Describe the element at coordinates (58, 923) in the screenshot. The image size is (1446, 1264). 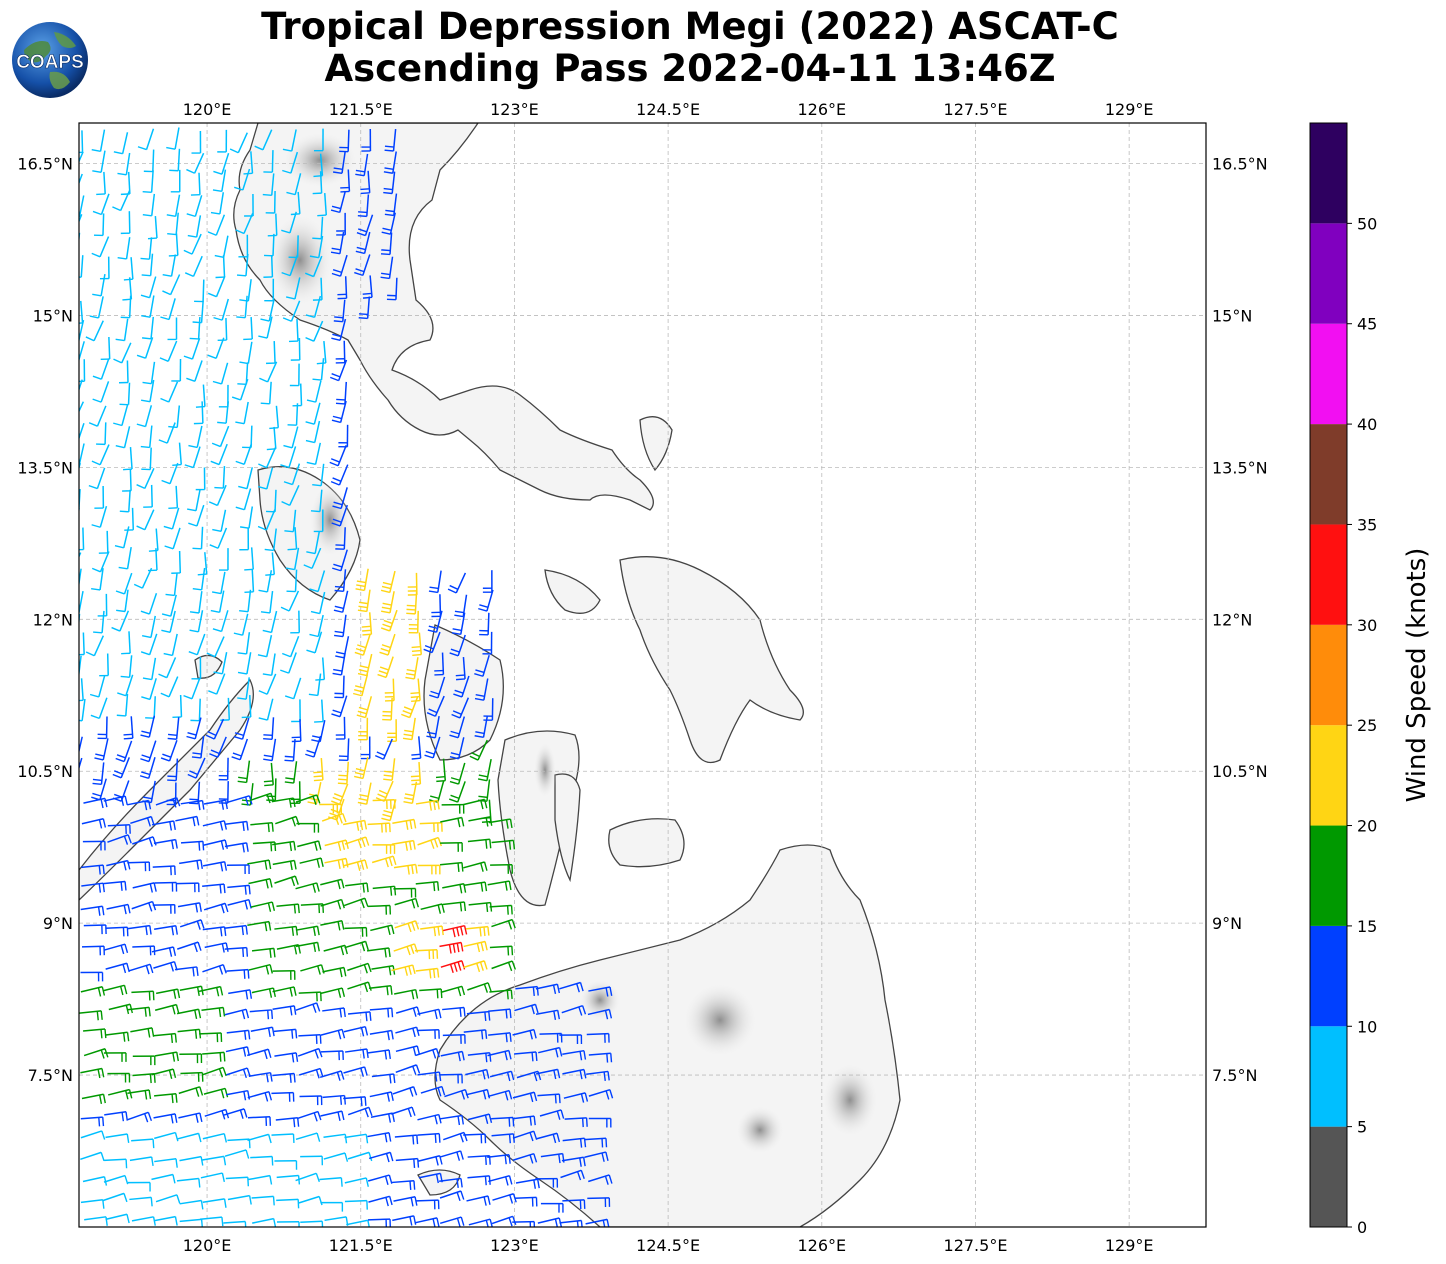
I see `lat-tick-left: 9°N` at that location.